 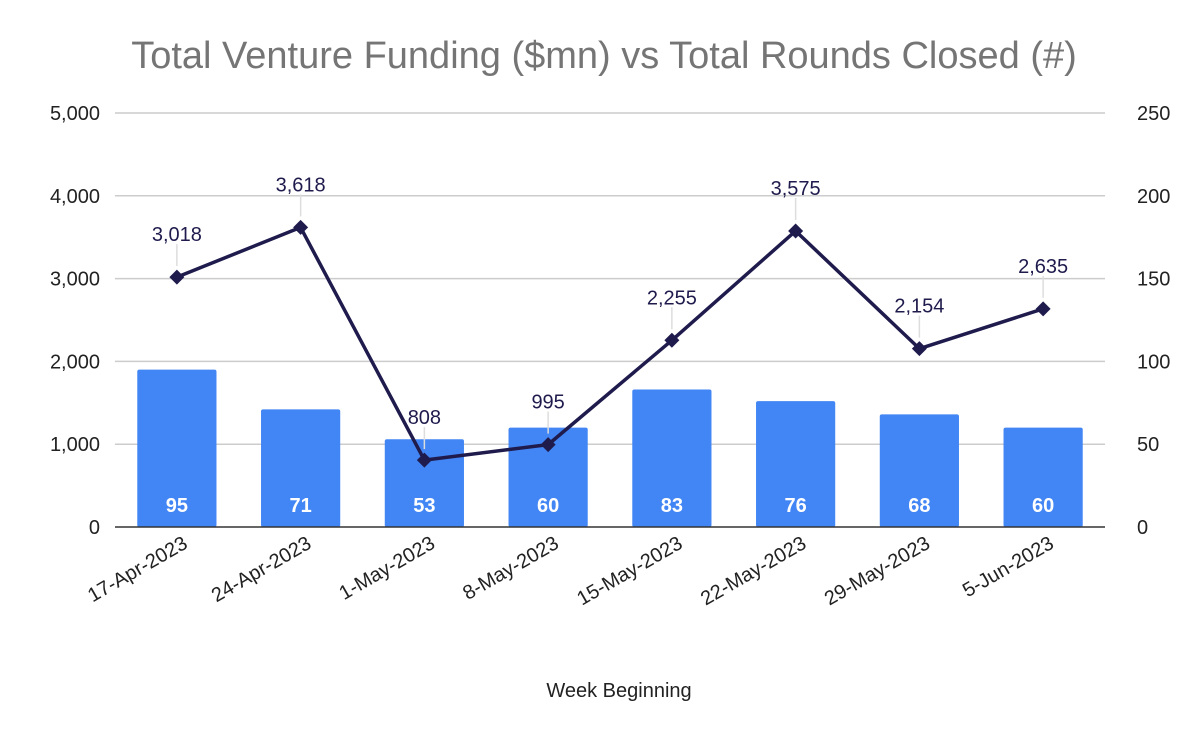 What do you see at coordinates (301, 185) in the screenshot?
I see `line-value-label: 3,618` at bounding box center [301, 185].